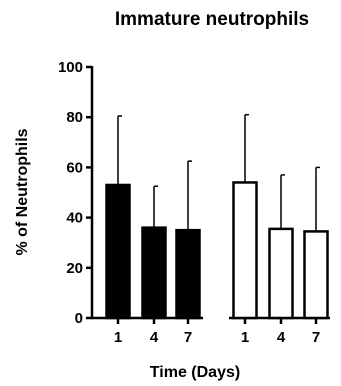  What do you see at coordinates (210, 331) in the screenshot?
I see `x-axis: 1 4 7 1 4 7` at bounding box center [210, 331].